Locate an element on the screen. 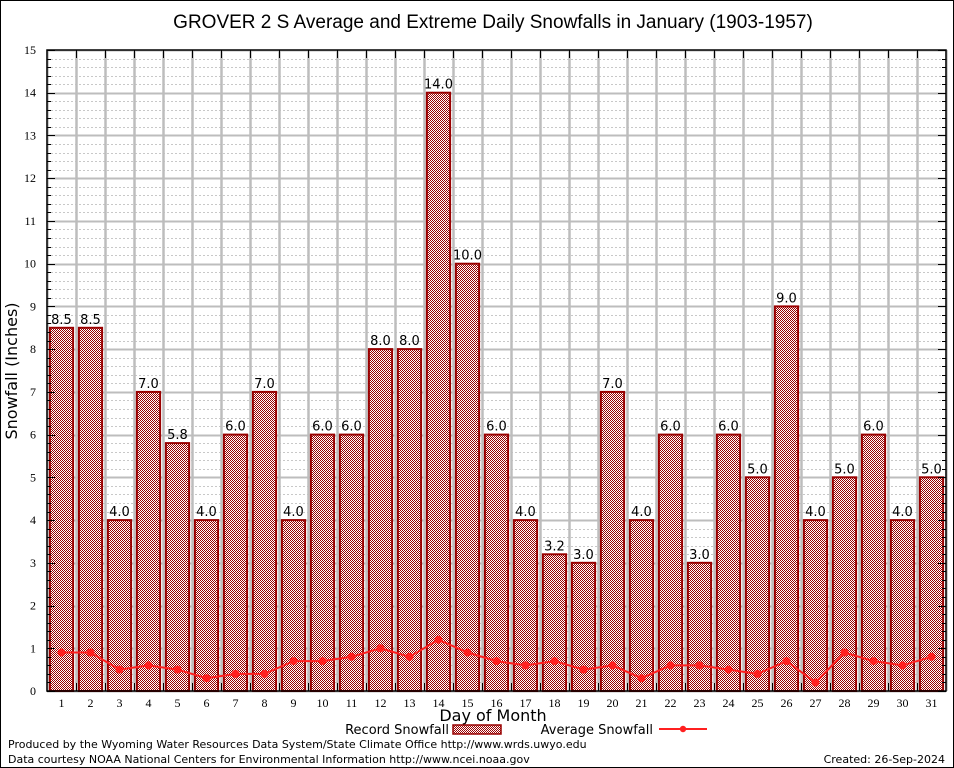 This screenshot has height=768, width=954. legend-label-record: Record Snowfall is located at coordinates (397, 730).